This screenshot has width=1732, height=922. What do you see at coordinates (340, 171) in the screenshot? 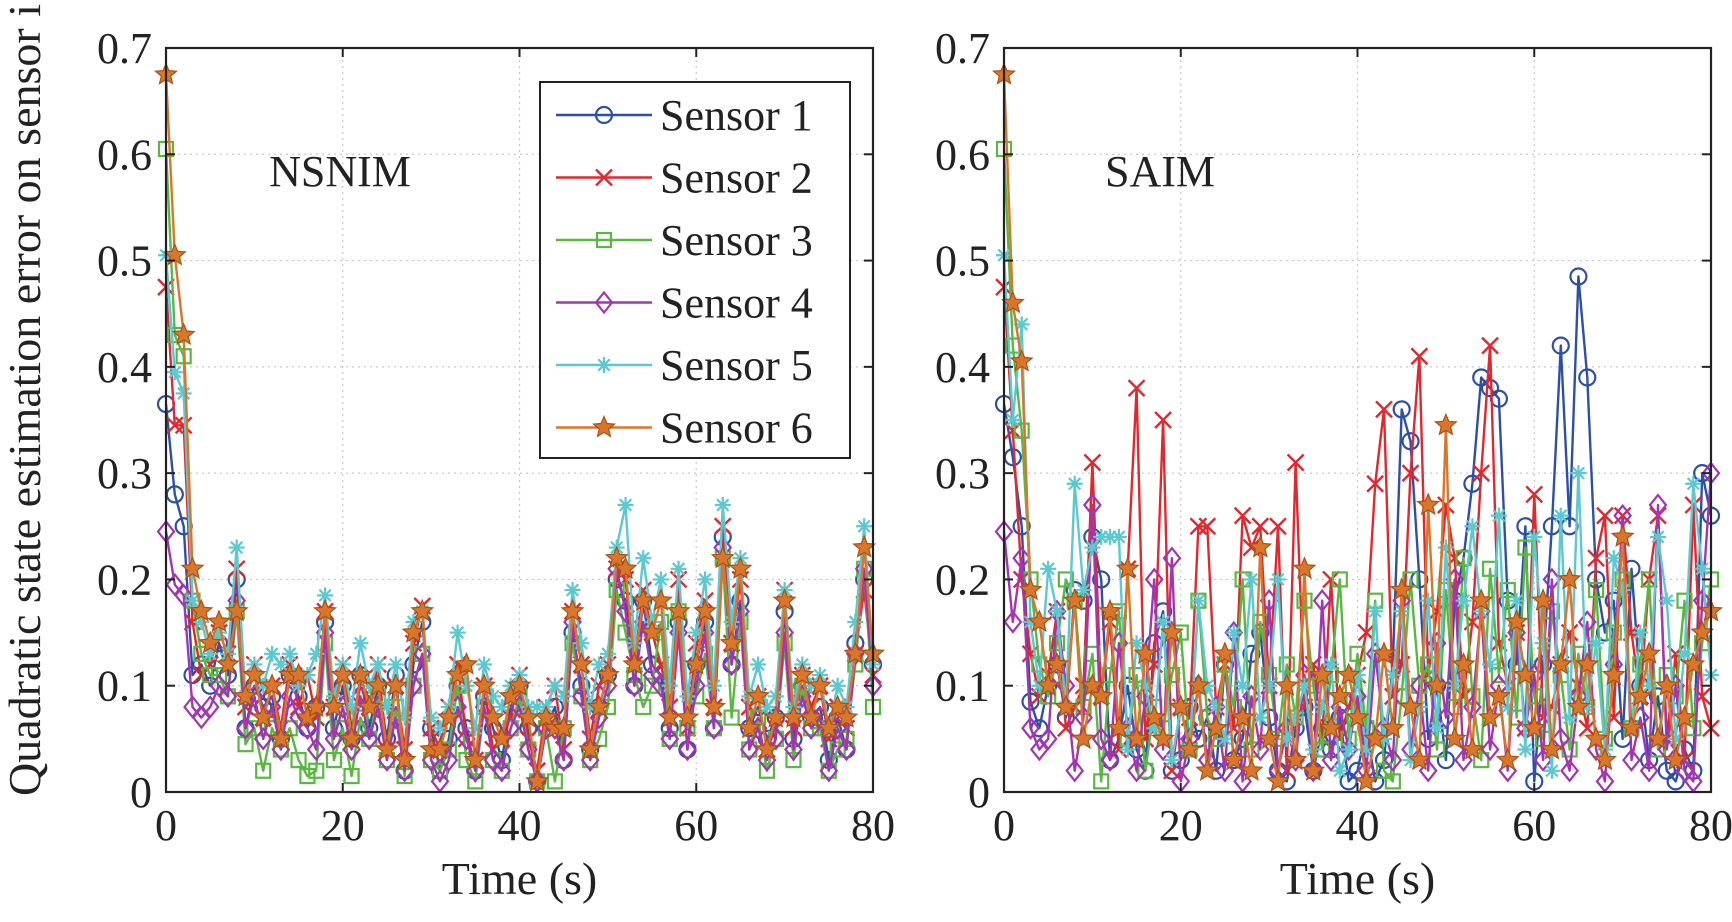
I see `panel-title: NSNIM` at bounding box center [340, 171].